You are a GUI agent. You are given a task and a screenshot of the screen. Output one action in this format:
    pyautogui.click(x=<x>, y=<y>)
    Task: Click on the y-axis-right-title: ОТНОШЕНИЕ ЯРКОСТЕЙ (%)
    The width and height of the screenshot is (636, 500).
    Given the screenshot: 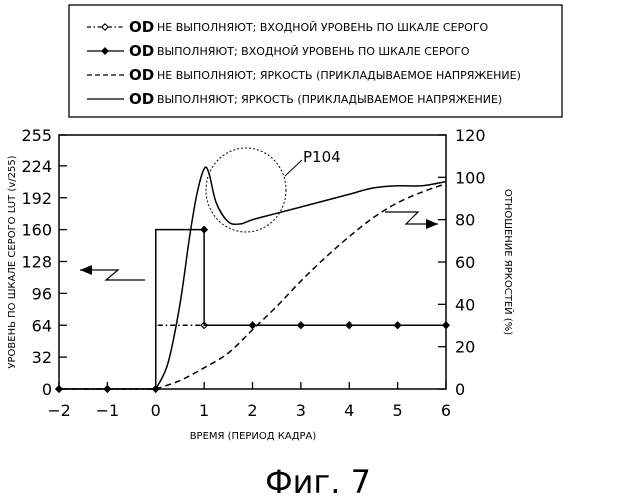 What is the action you would take?
    pyautogui.click(x=508, y=262)
    